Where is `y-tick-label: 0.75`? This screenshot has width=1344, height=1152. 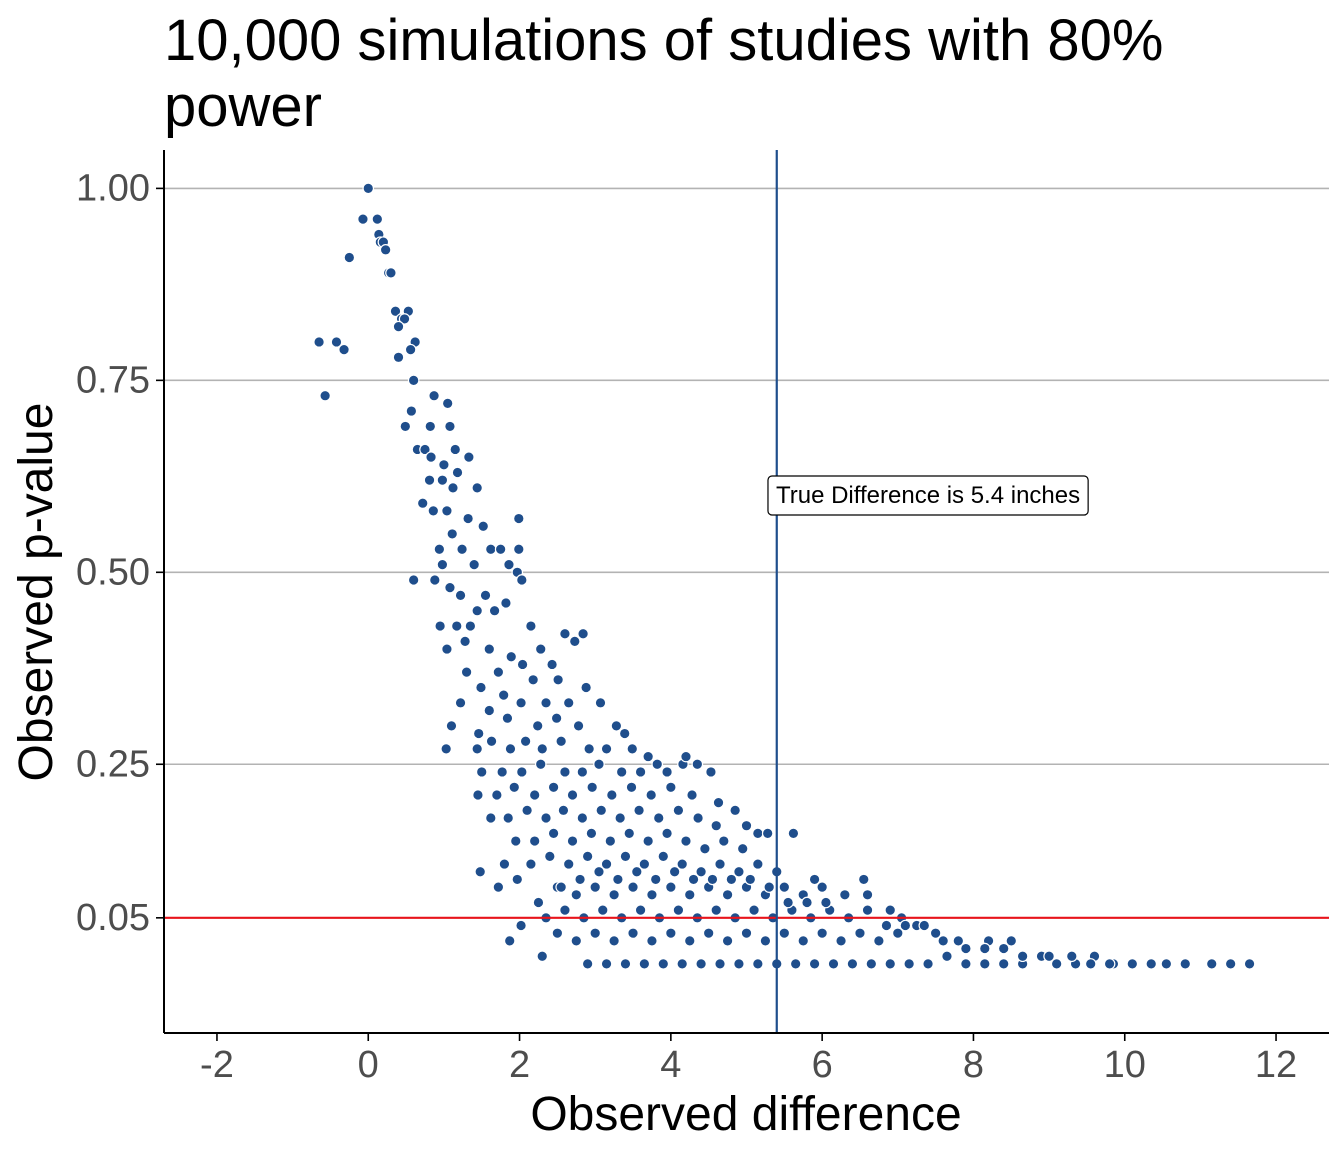
y-tick-label: 0.75 is located at coordinates (113, 380).